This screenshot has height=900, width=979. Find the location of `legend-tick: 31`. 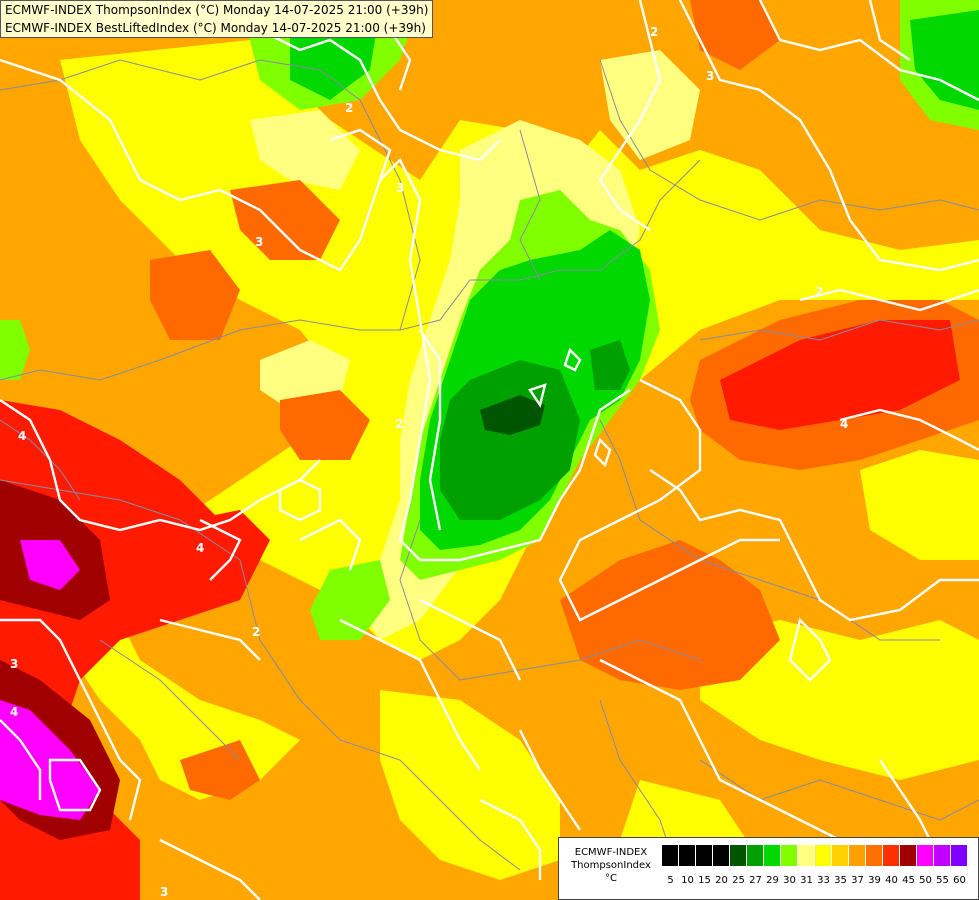

legend-tick: 31 is located at coordinates (806, 880).